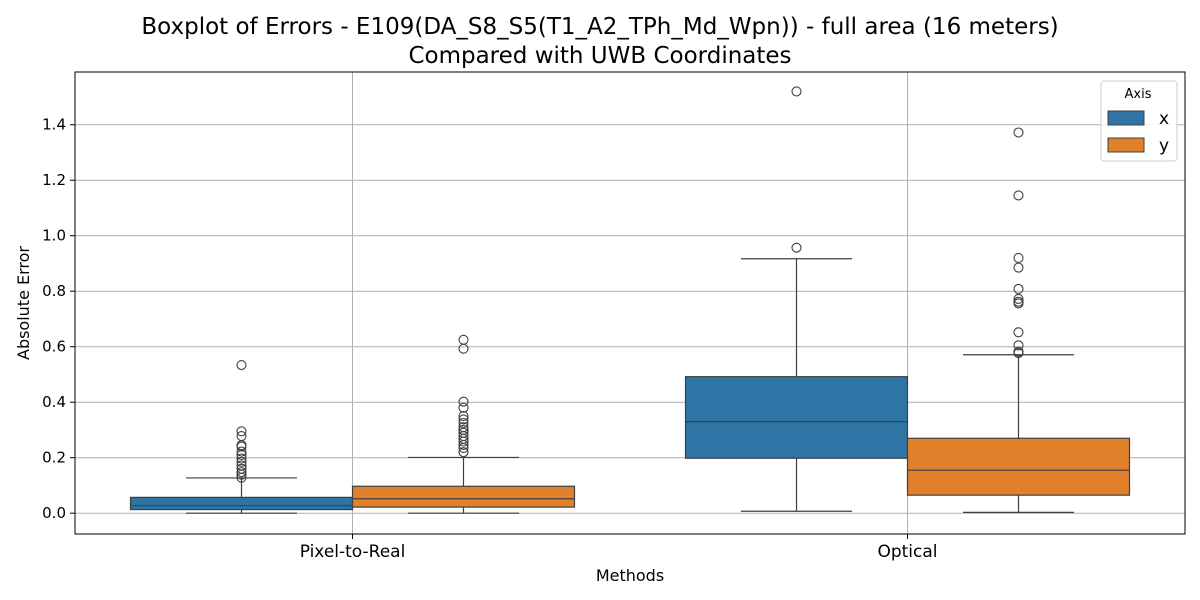 This screenshot has width=1200, height=600. I want to click on y-tick-label: 1.2, so click(54, 180).